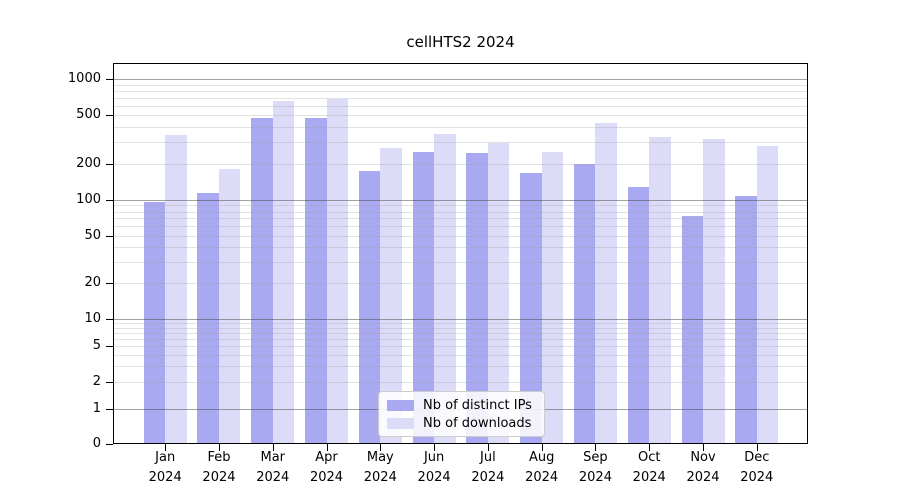 The height and width of the screenshot is (500, 900). What do you see at coordinates (460, 42) in the screenshot?
I see `chart-title: cellHTS2 2024` at bounding box center [460, 42].